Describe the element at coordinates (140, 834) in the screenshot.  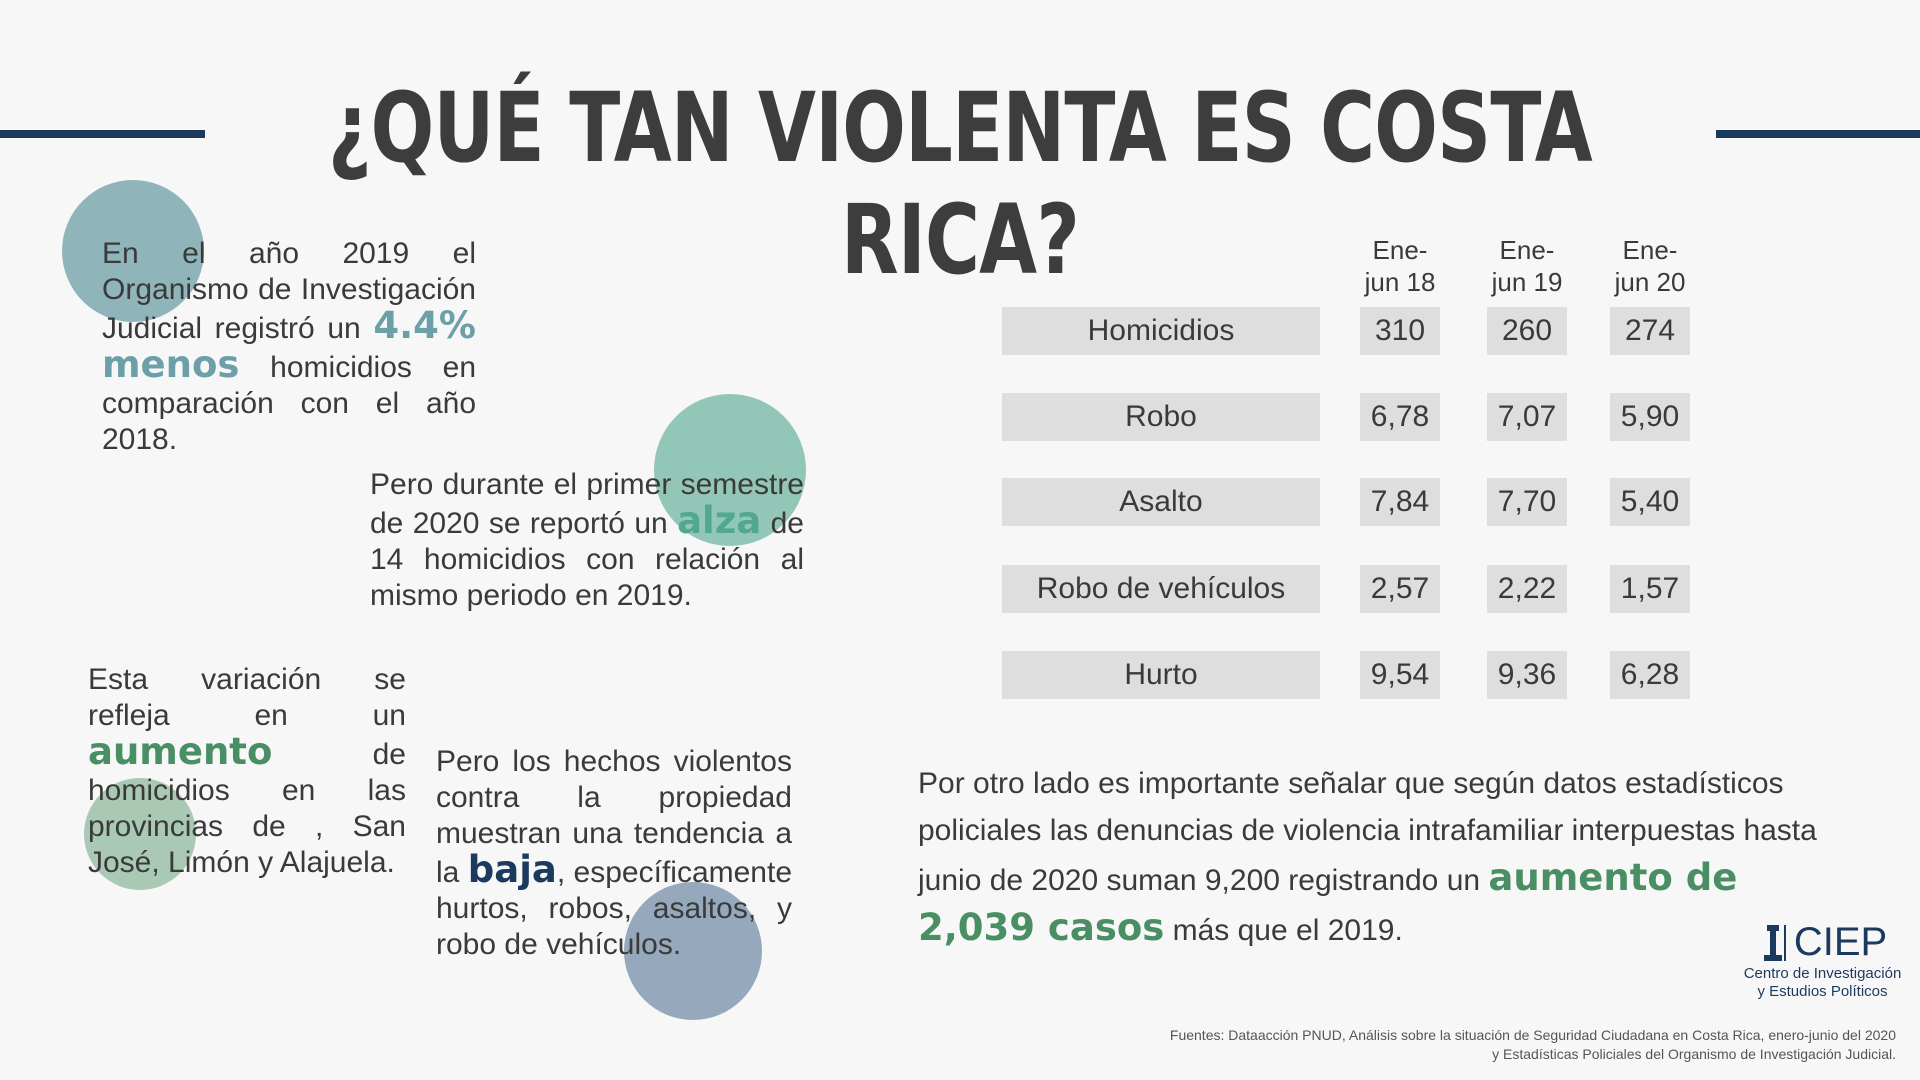
I see `decorative-circle-sage` at that location.